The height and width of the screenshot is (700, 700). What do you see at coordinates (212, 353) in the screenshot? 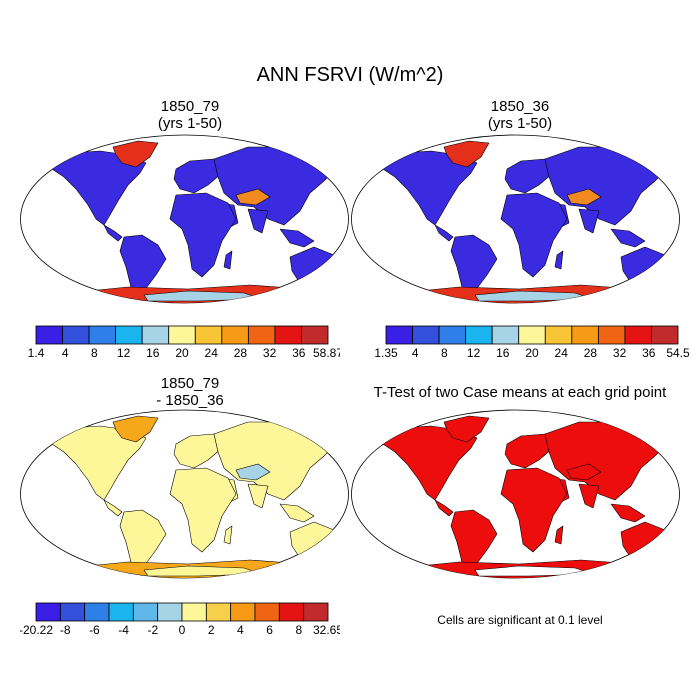
I see `colorbar-tick-label: 24` at bounding box center [212, 353].